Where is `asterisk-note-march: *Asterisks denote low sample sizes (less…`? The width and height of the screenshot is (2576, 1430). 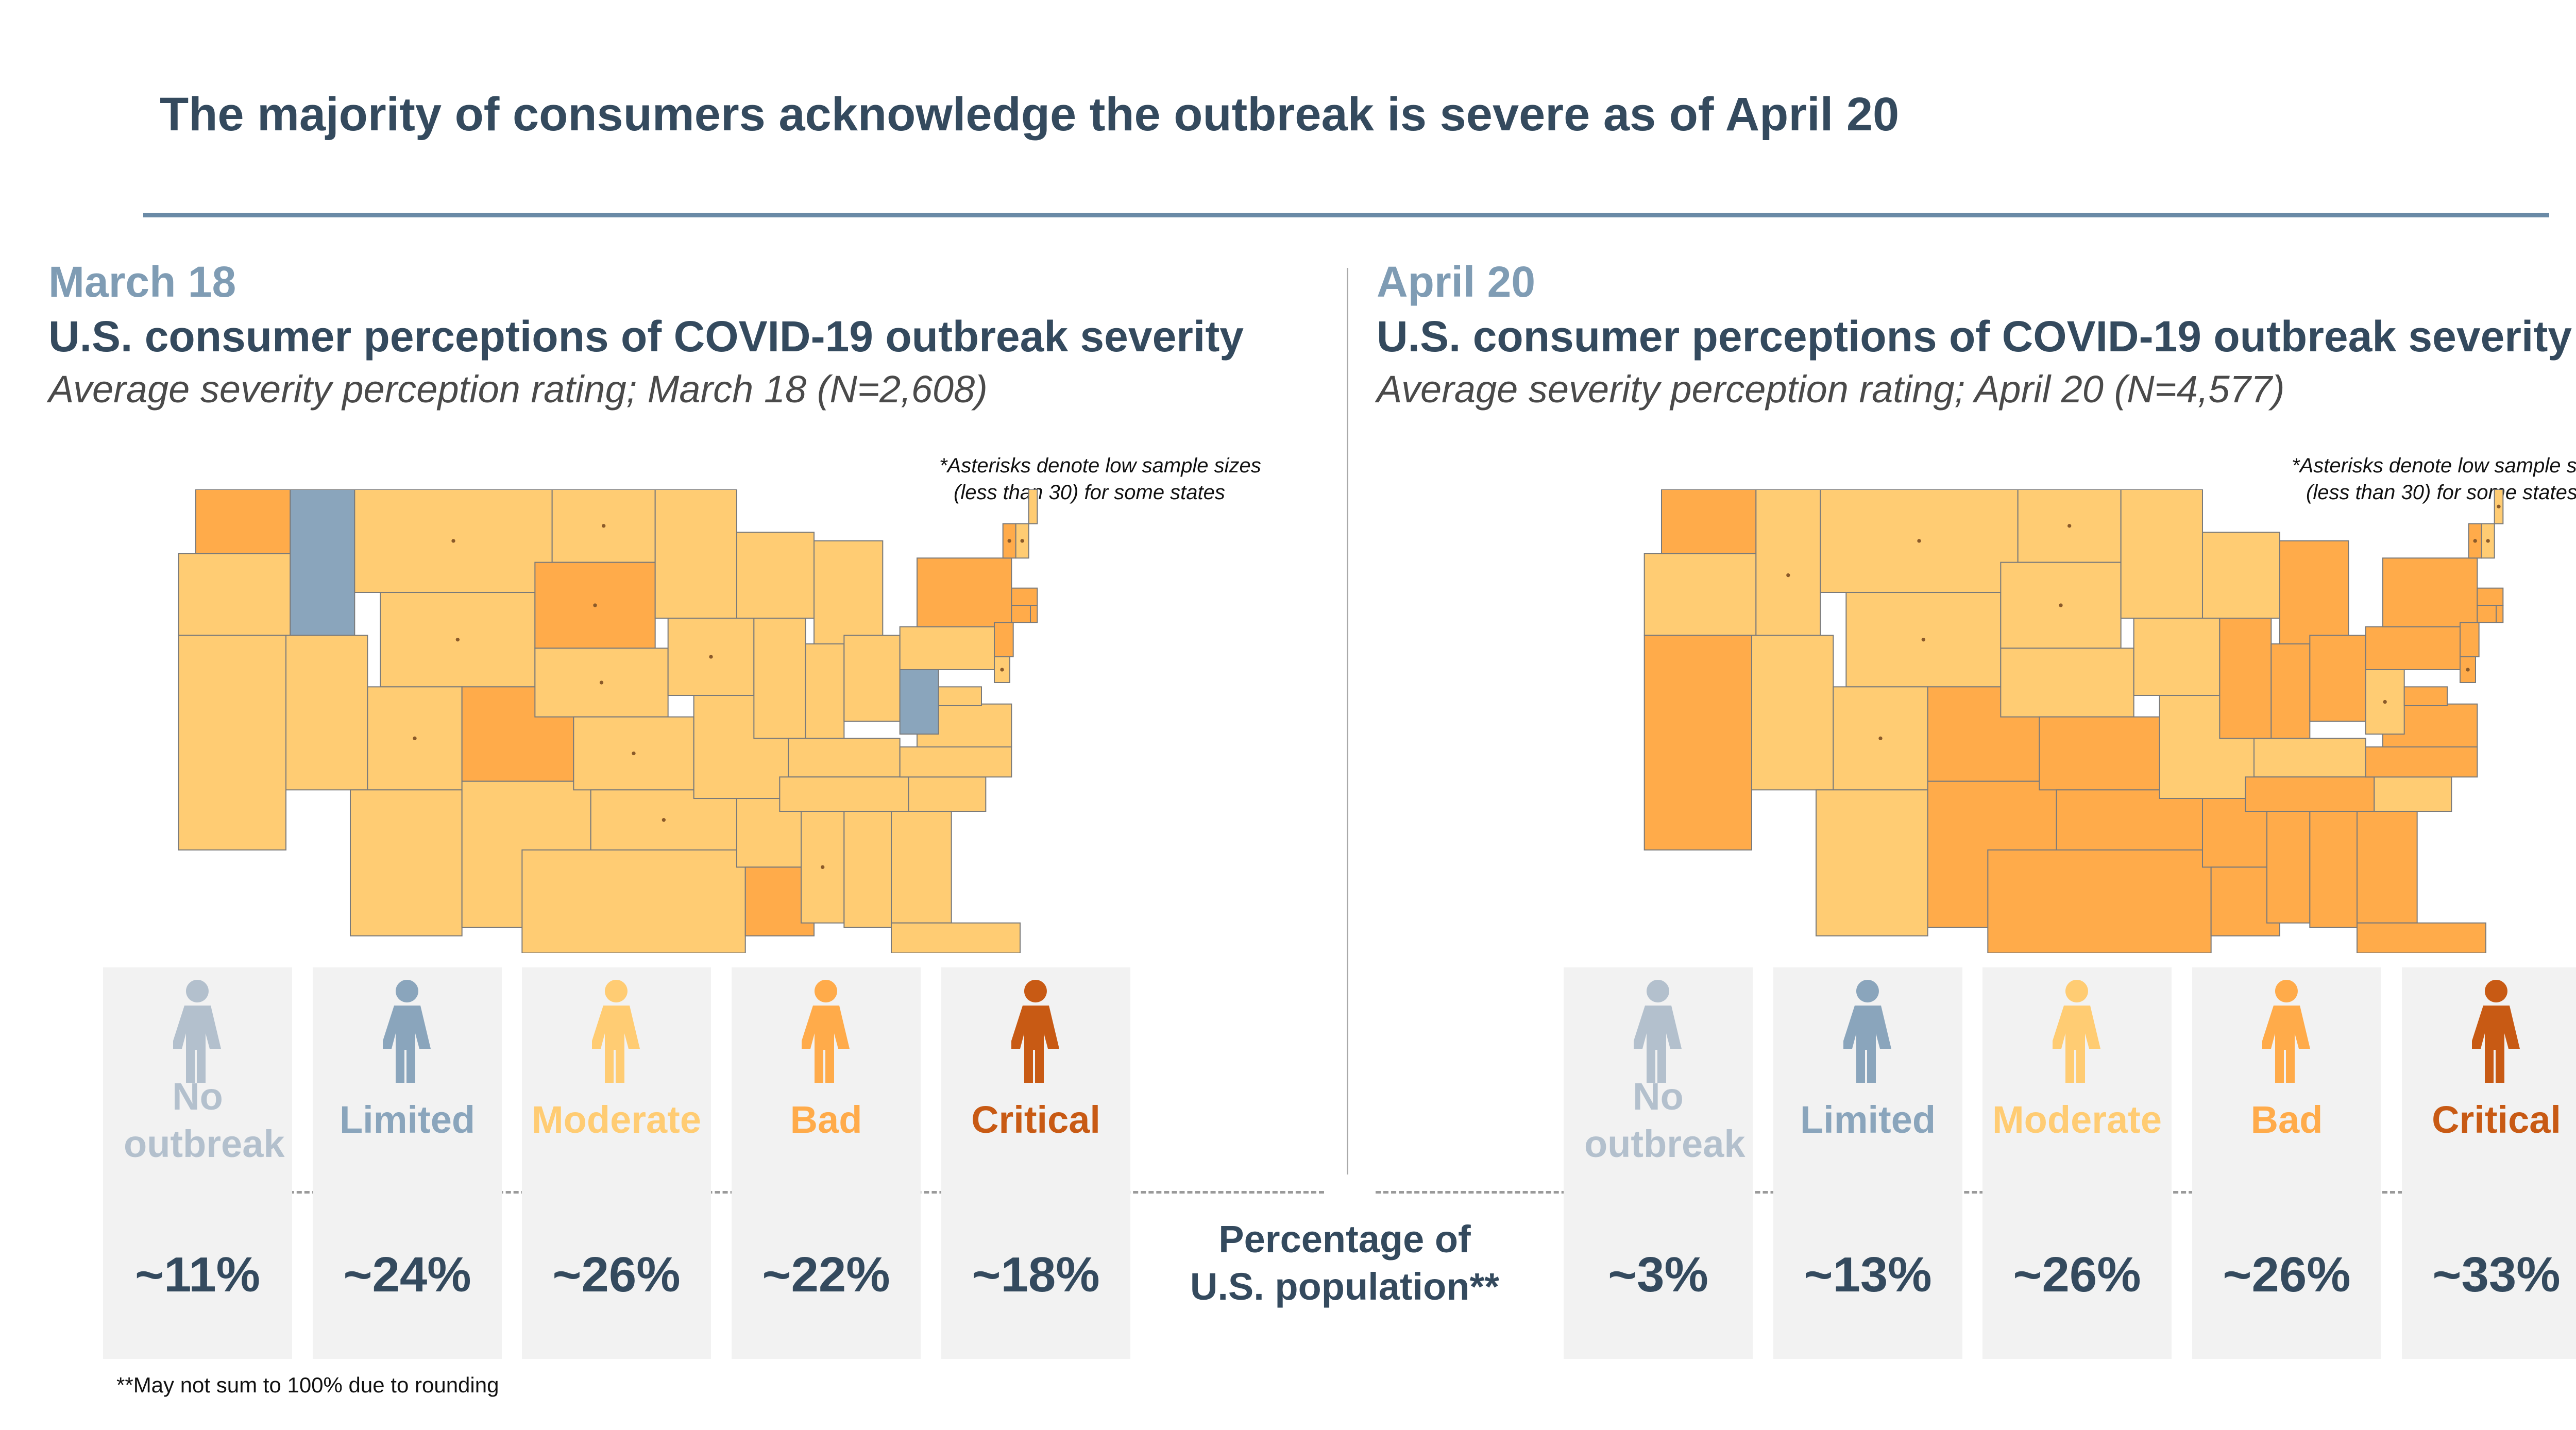 asterisk-note-march: *Asterisks denote low sample sizes (less… is located at coordinates (1100, 479).